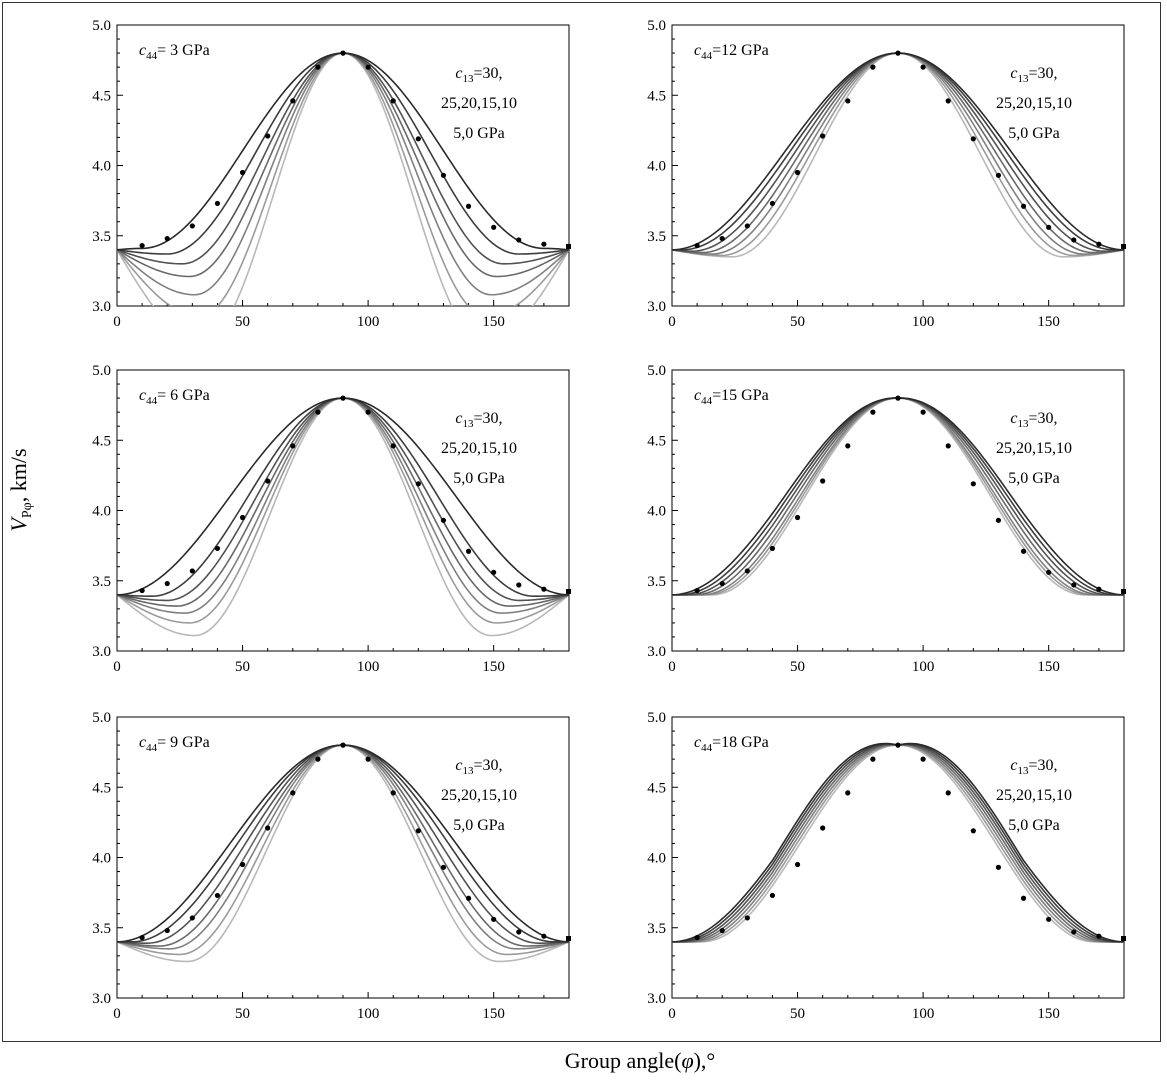 The image size is (1167, 1084). What do you see at coordinates (101, 167) in the screenshot?
I see `y-tick-label: 4.0` at bounding box center [101, 167].